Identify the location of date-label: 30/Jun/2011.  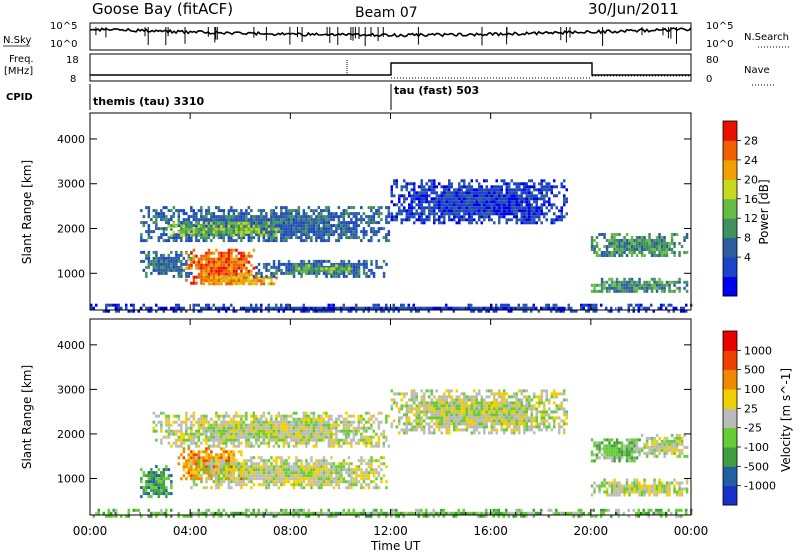
(633, 9).